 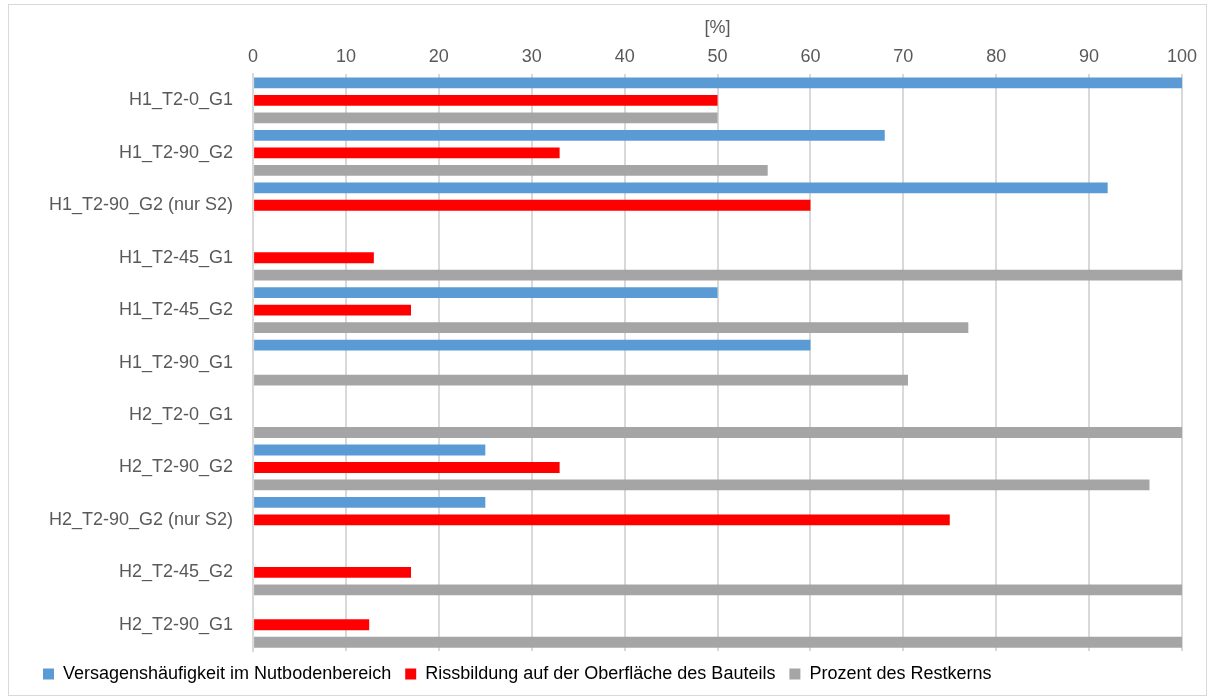 I want to click on y-tick-label: H2_T2-90_G2 (nur S2), so click(x=141, y=519).